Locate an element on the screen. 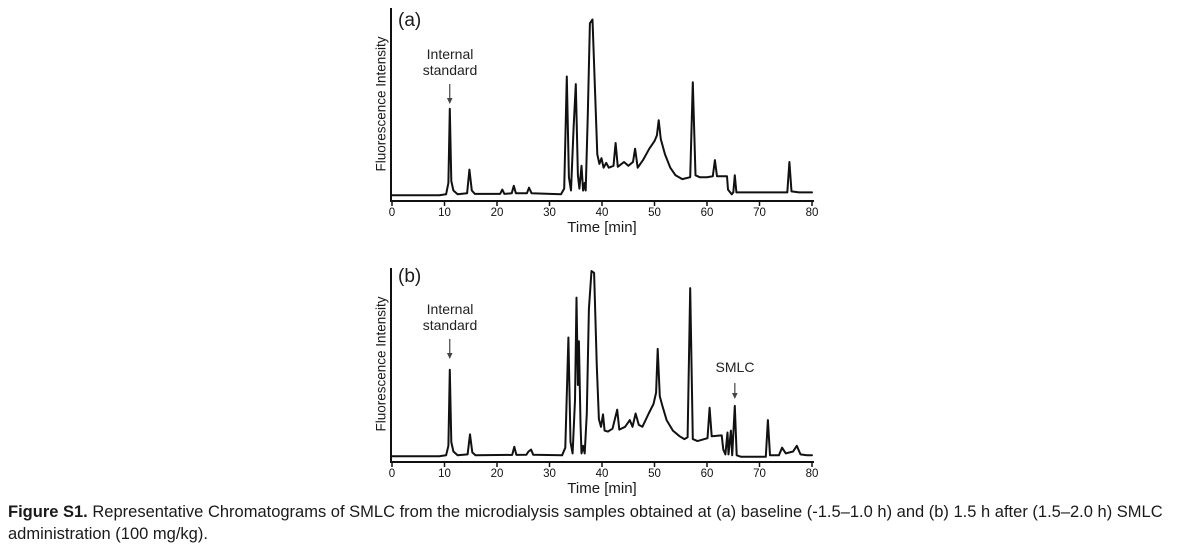  panel-b-trace is located at coordinates (602, 364).